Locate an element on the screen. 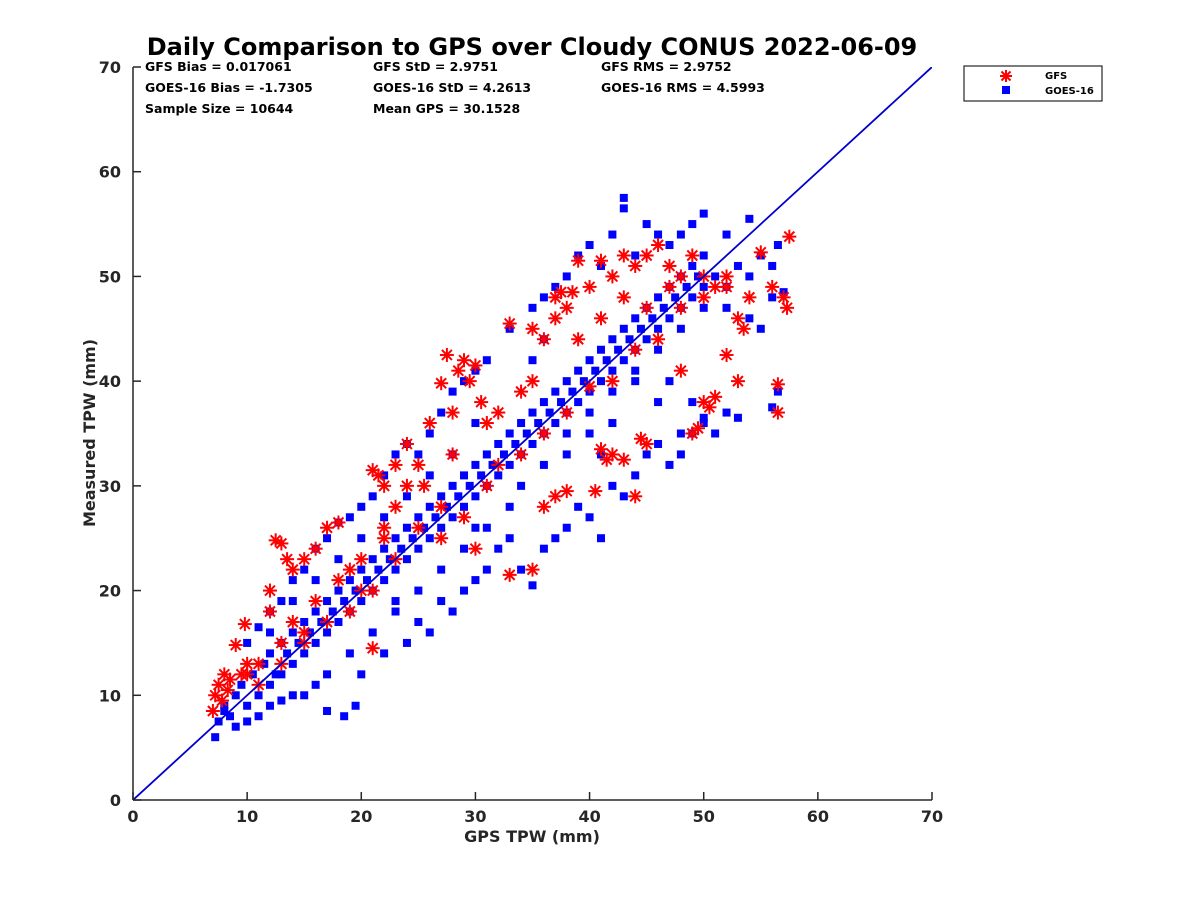  x-tick-label: 60 is located at coordinates (818, 816).